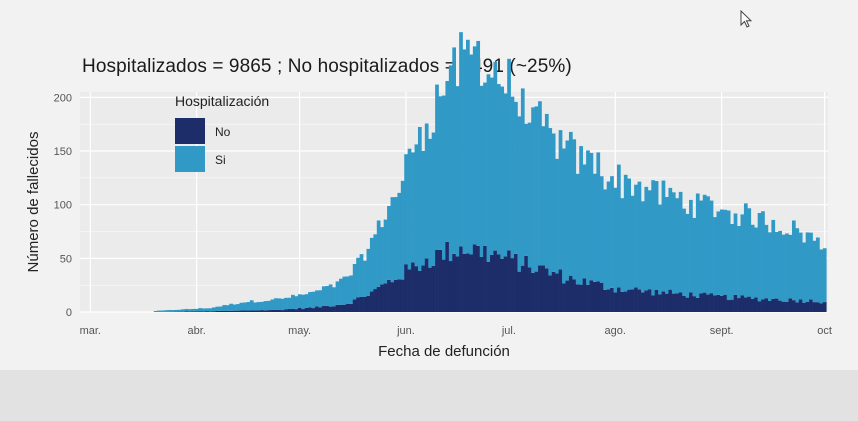 Image resolution: width=858 pixels, height=421 pixels. Describe the element at coordinates (66, 259) in the screenshot. I see `y-tick-label: 50` at that location.